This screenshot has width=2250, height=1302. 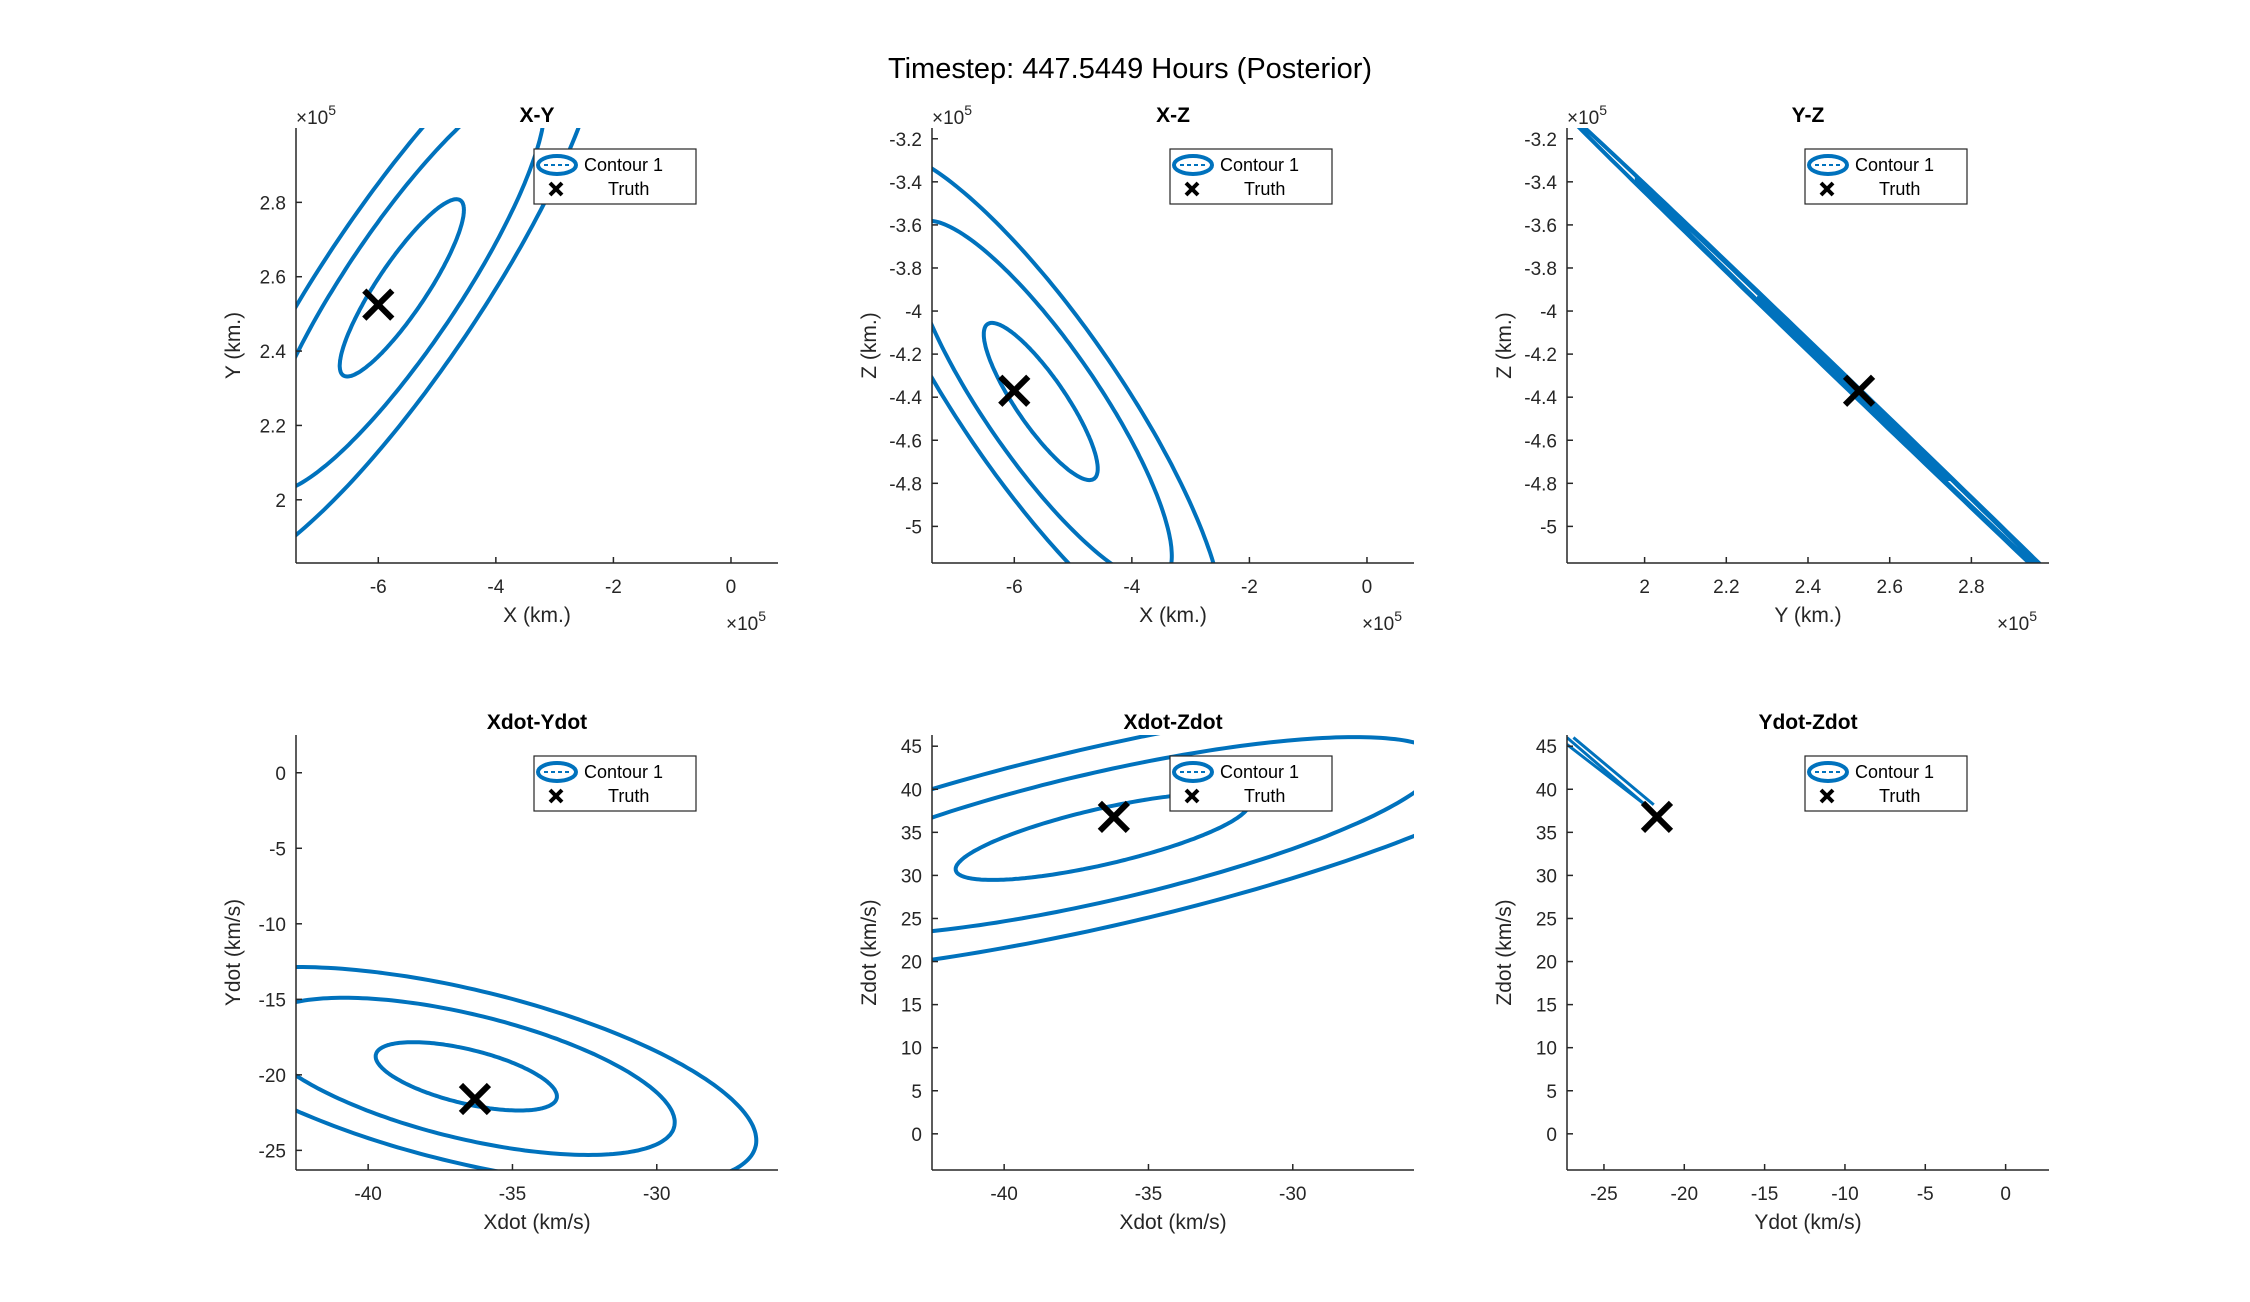 I want to click on x-tick-label: -2, so click(x=613, y=587).